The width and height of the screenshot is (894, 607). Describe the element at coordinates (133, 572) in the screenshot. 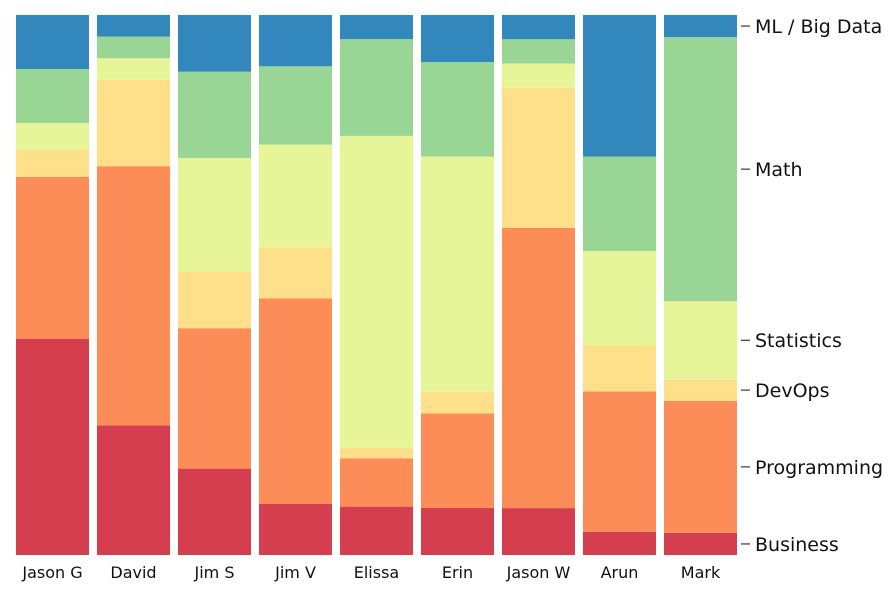

I see `category-label-david: David` at that location.